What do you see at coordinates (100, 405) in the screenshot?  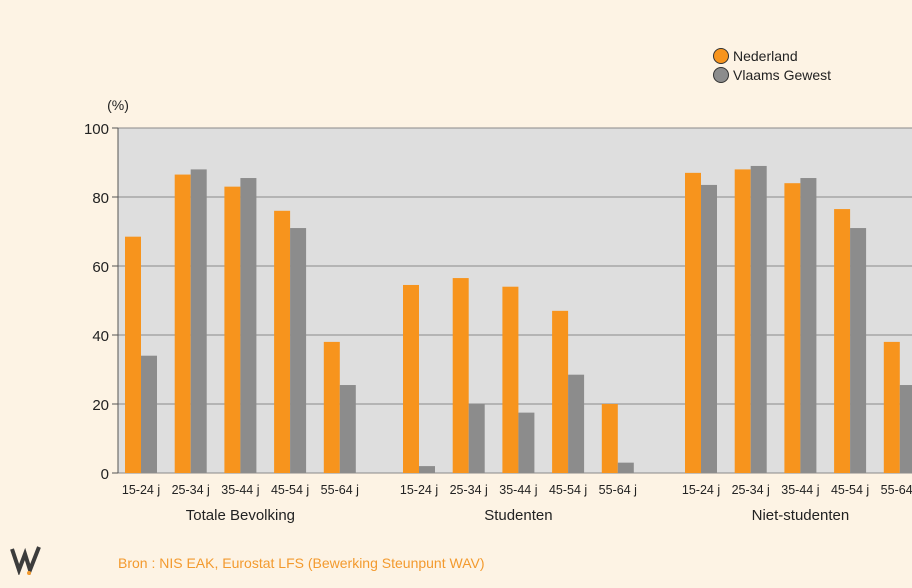 I see `y-tick-label: 20` at bounding box center [100, 405].